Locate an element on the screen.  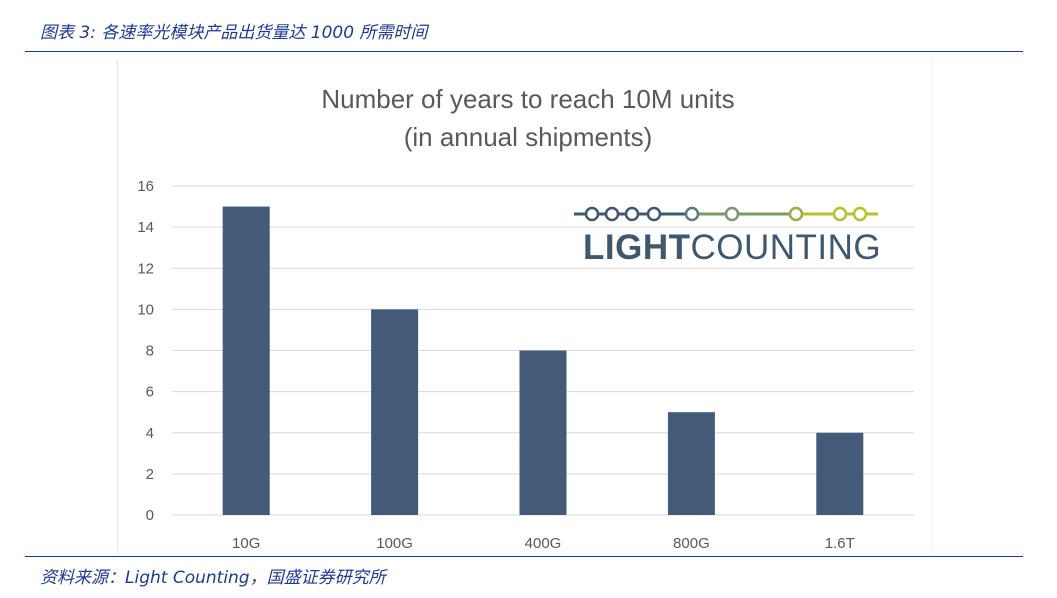
y-tick-label: 12 is located at coordinates (145, 268).